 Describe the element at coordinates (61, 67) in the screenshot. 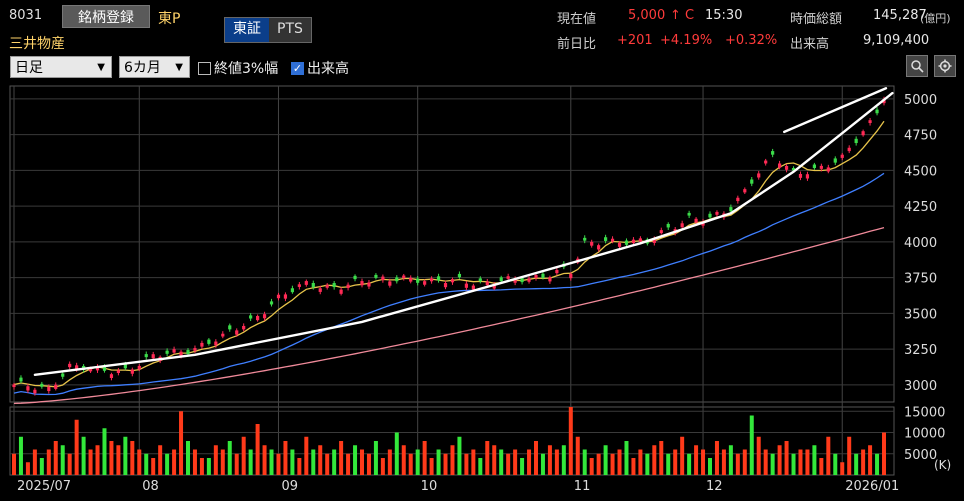

I see `interval-select: 日足 ▼` at that location.